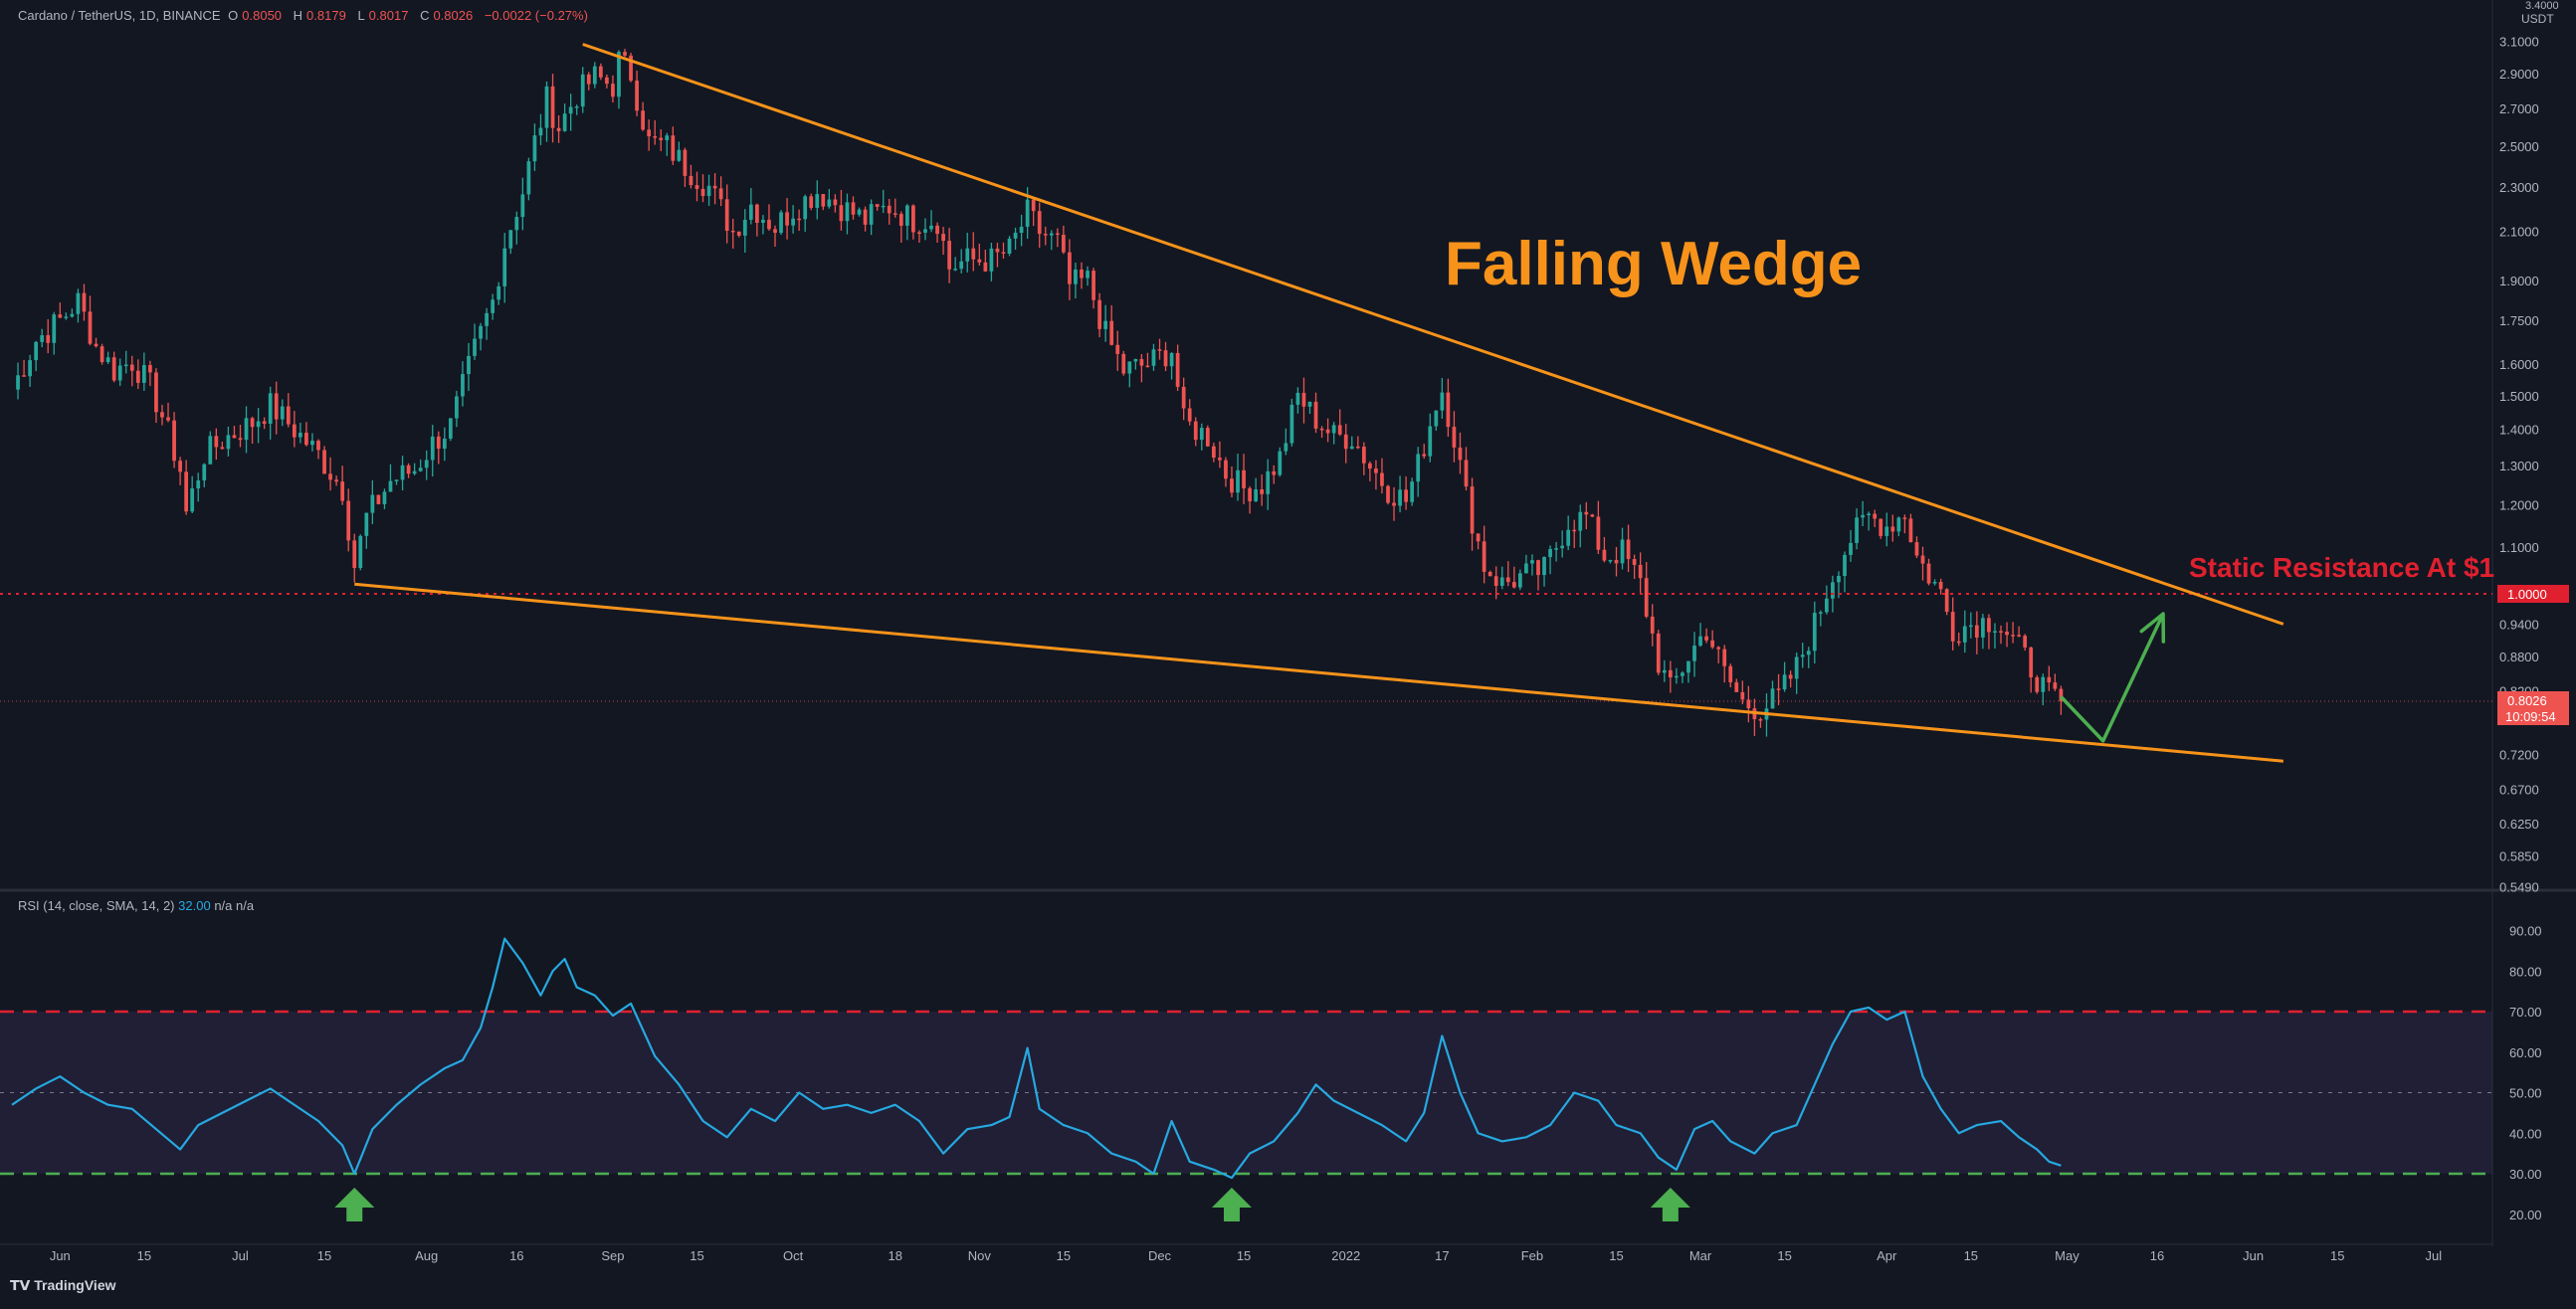 The width and height of the screenshot is (2576, 1309). Describe the element at coordinates (1036, 1058) in the screenshot. I see `rsi-line` at that location.